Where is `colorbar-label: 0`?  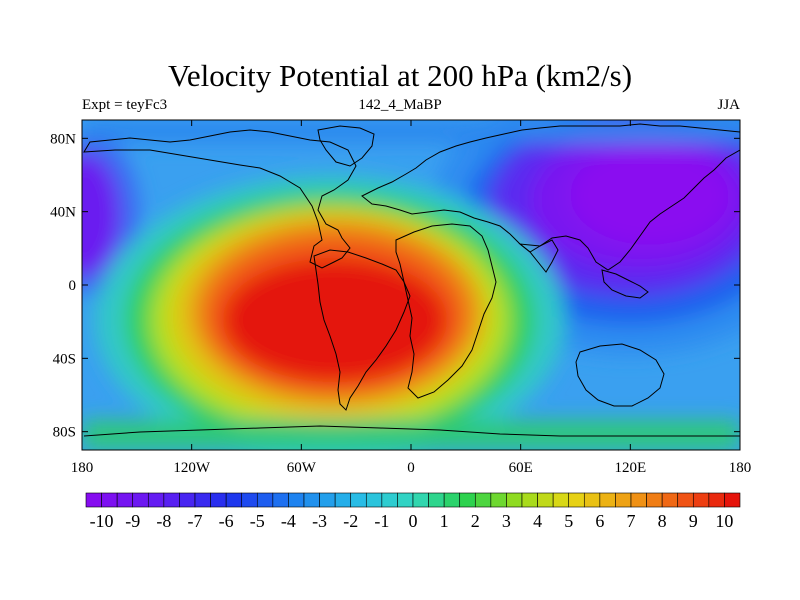
colorbar-label: 0 is located at coordinates (413, 521).